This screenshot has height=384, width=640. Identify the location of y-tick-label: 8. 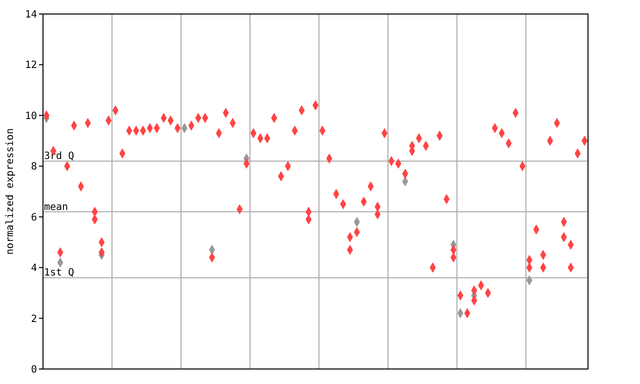
(33, 167).